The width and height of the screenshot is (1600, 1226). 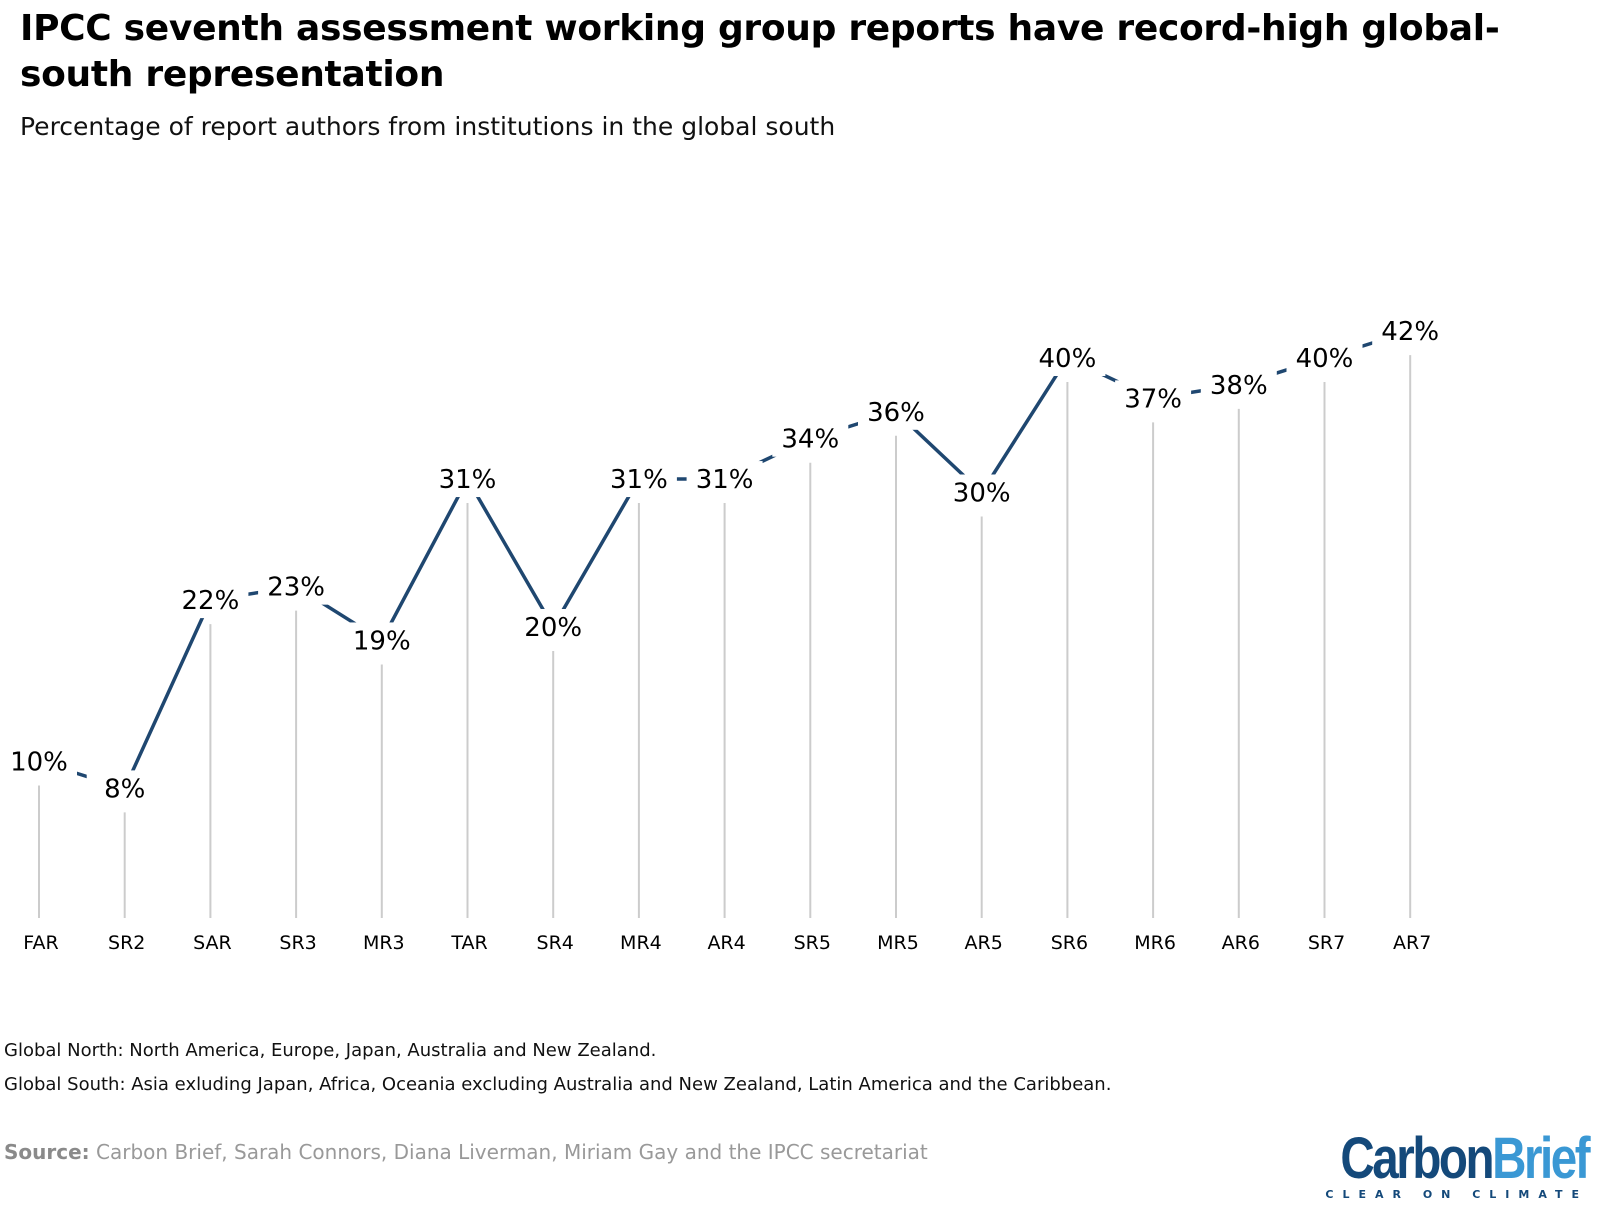 I want to click on x-tick-label: AR6, so click(x=1241, y=943).